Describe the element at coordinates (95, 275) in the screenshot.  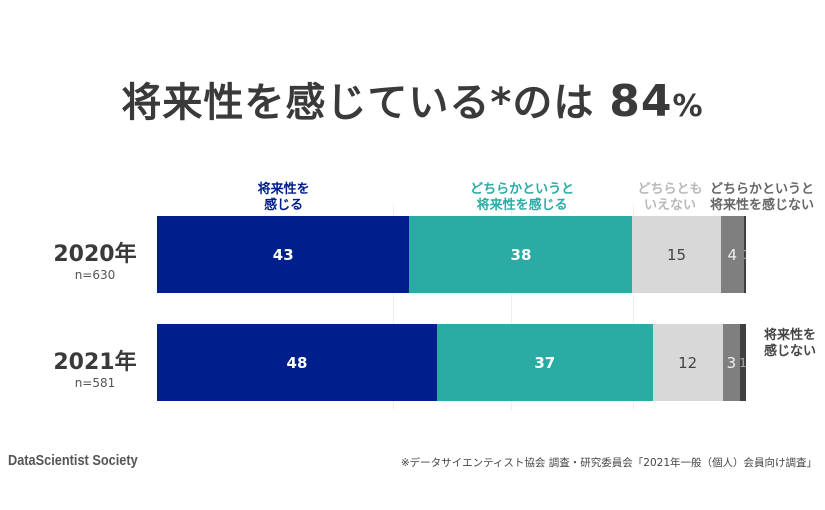
I see `sample-size: n=630` at that location.